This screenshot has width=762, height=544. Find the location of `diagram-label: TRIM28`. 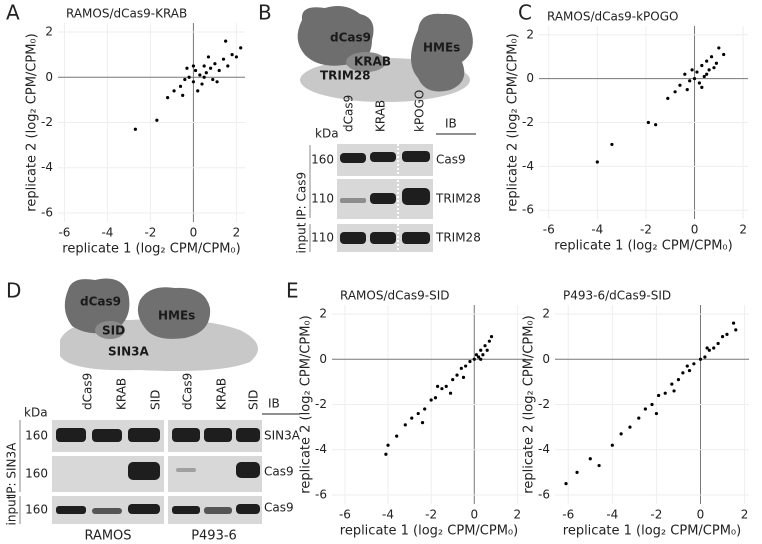

diagram-label: TRIM28 is located at coordinates (345, 76).